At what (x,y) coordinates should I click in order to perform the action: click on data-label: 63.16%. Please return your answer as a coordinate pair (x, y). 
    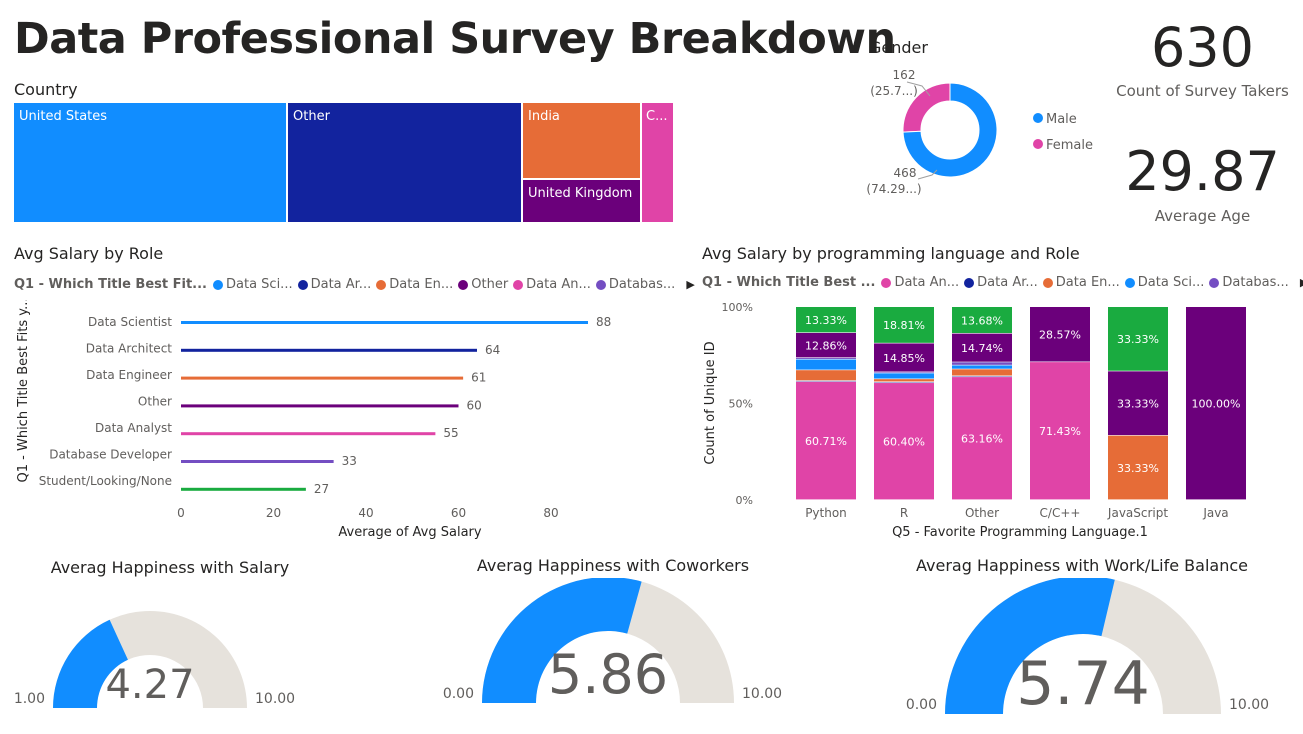
    Looking at the image, I should click on (982, 439).